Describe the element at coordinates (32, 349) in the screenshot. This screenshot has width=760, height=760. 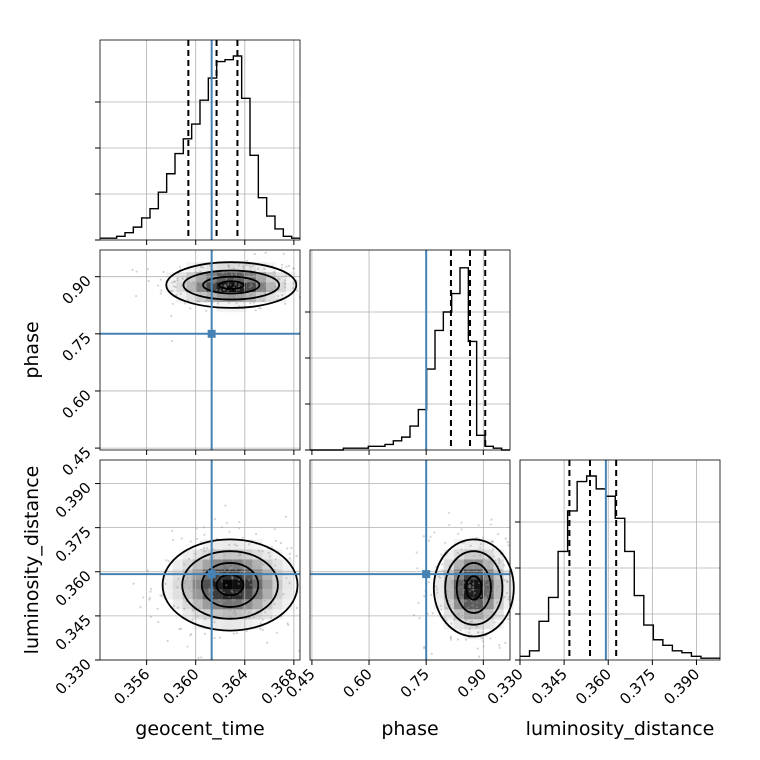
I see `y-axis-label-phase: phase` at that location.